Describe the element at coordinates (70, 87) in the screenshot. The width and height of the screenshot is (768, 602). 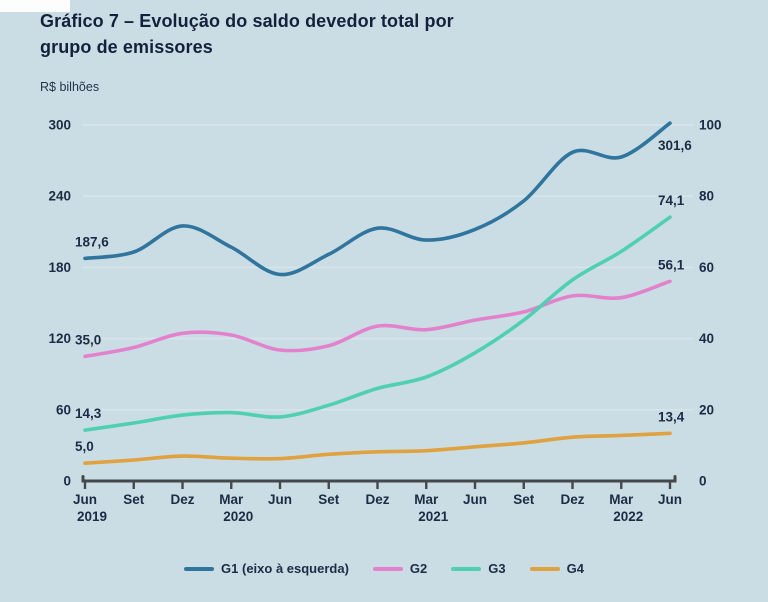
I see `axis-units-label: R$ bilhões` at that location.